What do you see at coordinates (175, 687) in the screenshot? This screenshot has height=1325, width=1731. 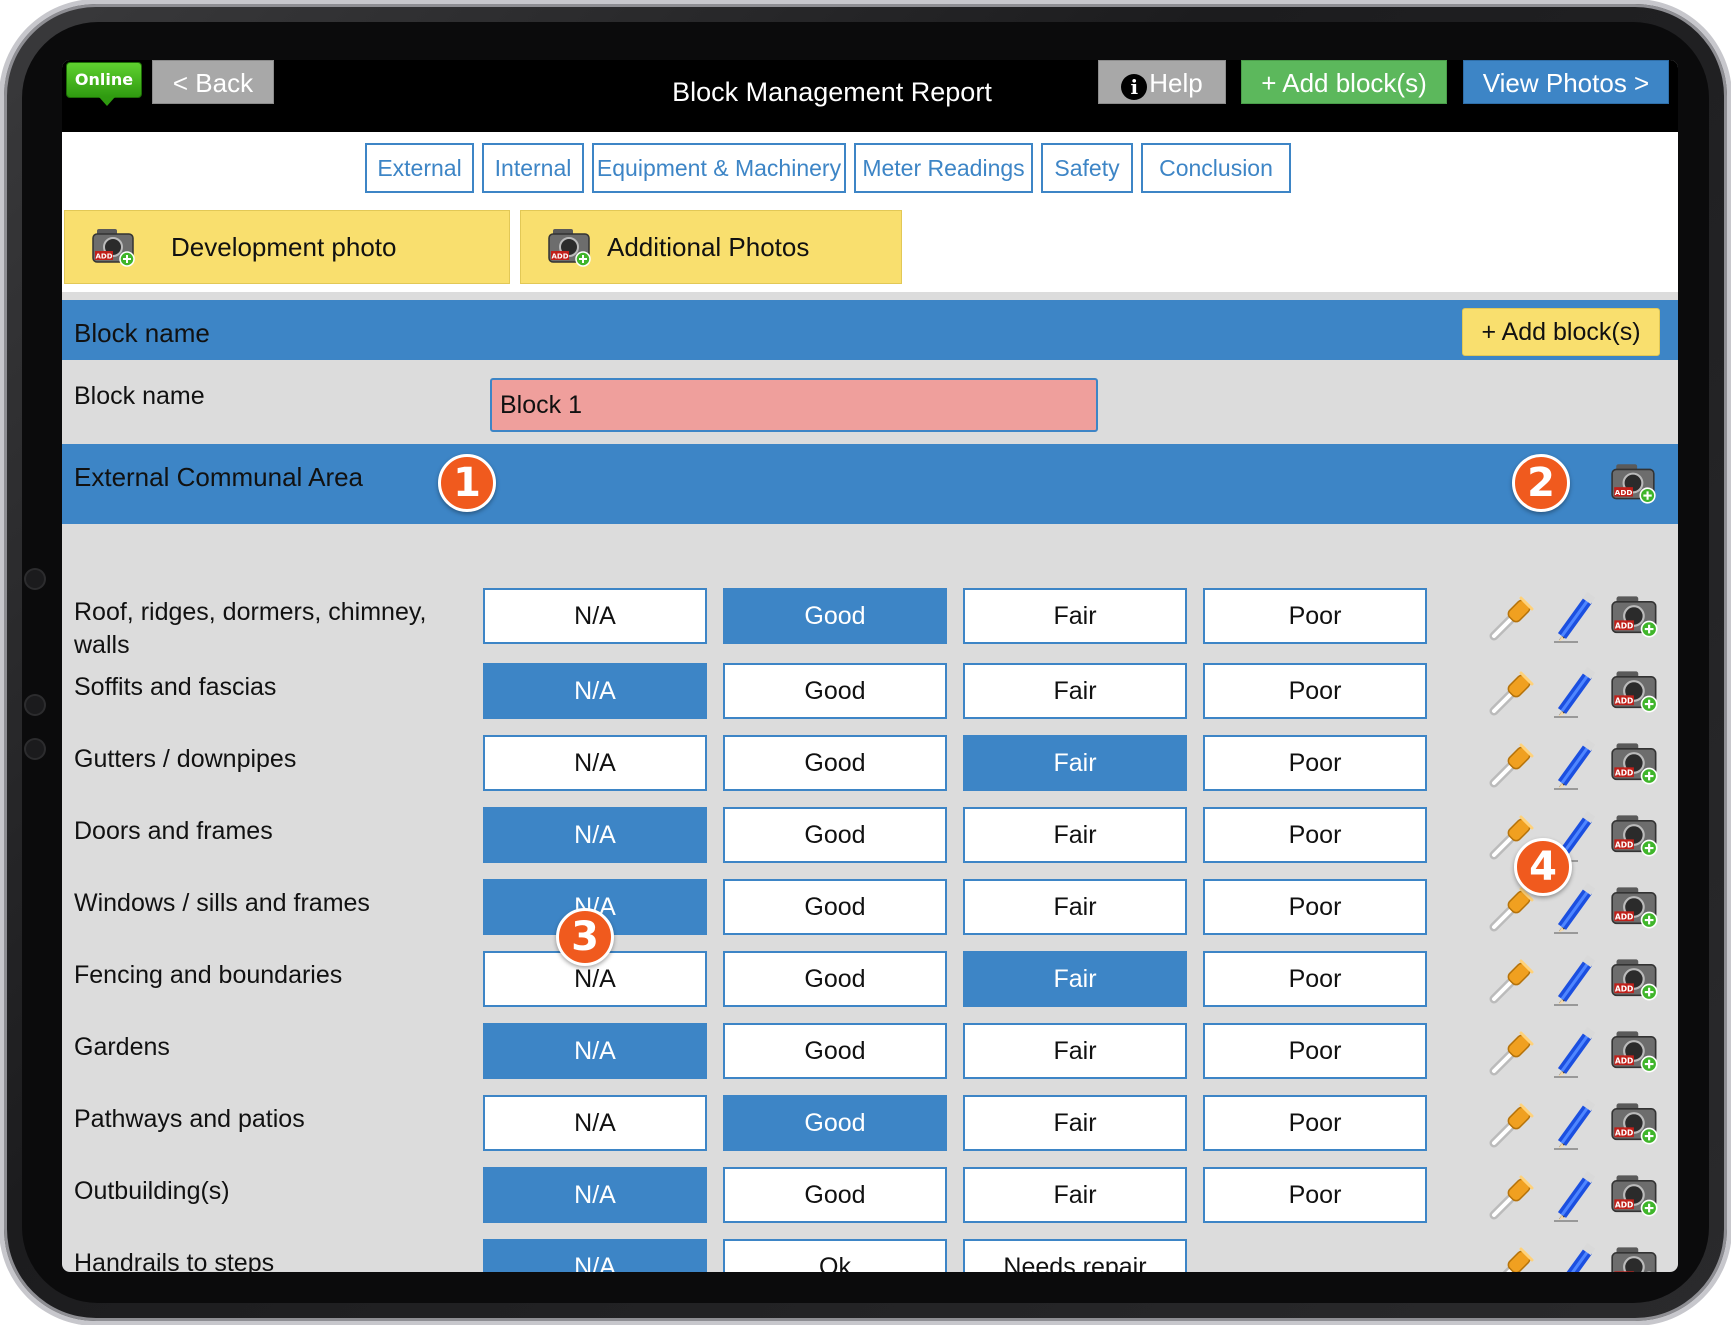 I see `item-label: Soffits and fascias` at bounding box center [175, 687].